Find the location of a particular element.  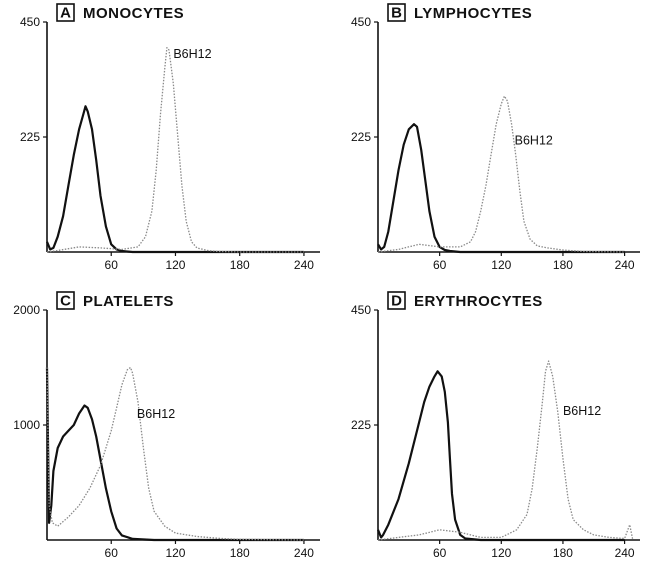

panel-title: ERYTHROCYTES is located at coordinates (478, 301).